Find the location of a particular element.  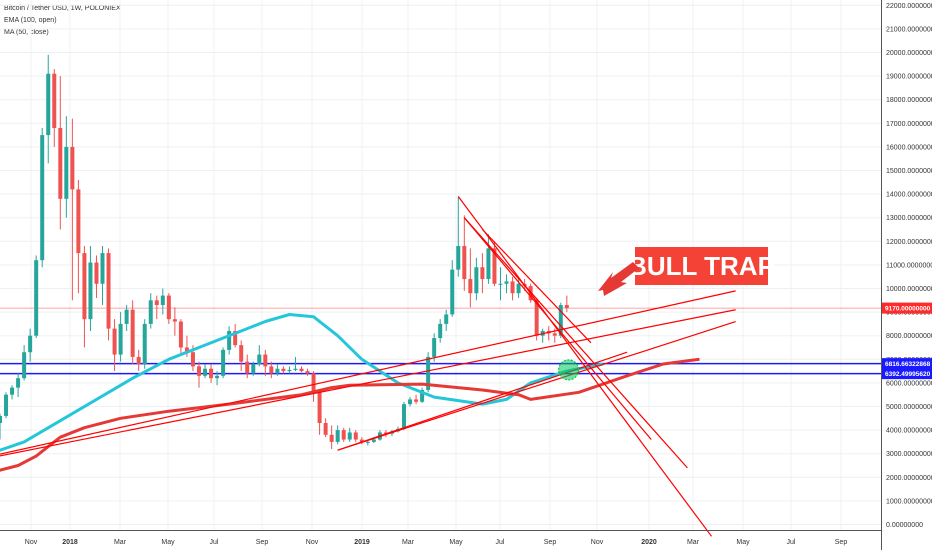

bull-trap-box is located at coordinates (701, 266).